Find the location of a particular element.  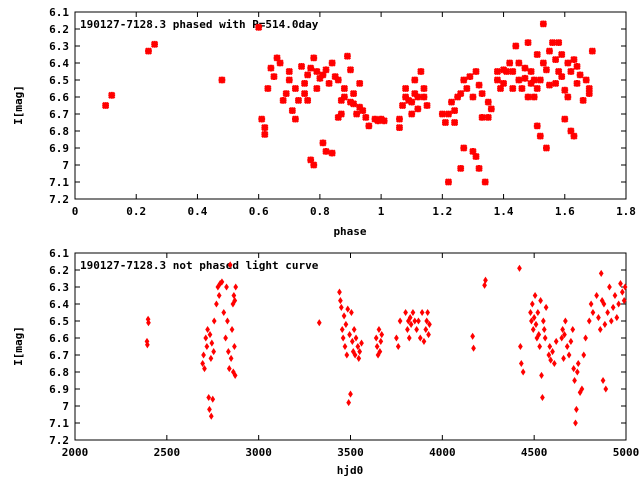

y-tick-label: 6.2 is located at coordinates (59, 270).